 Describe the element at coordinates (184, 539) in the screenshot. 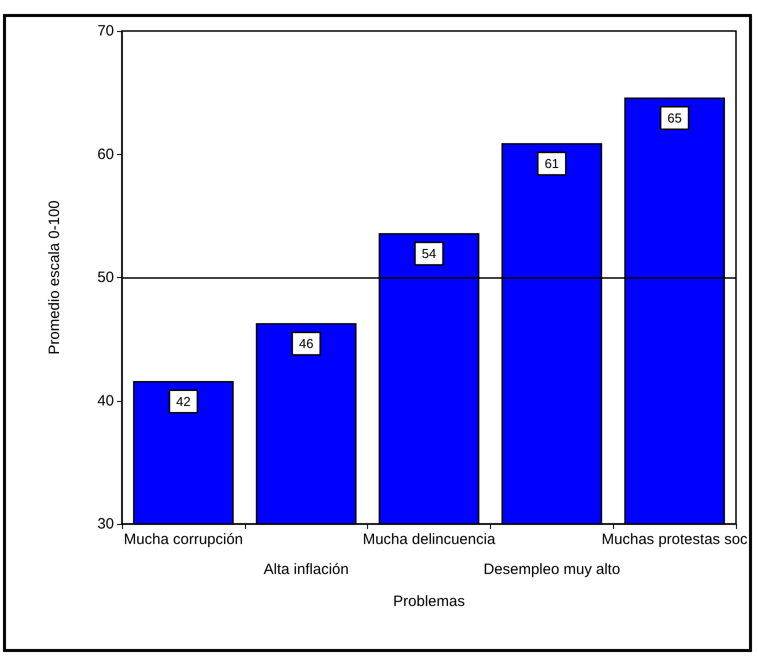

I see `x-tick-label: Mucha corrupción` at that location.